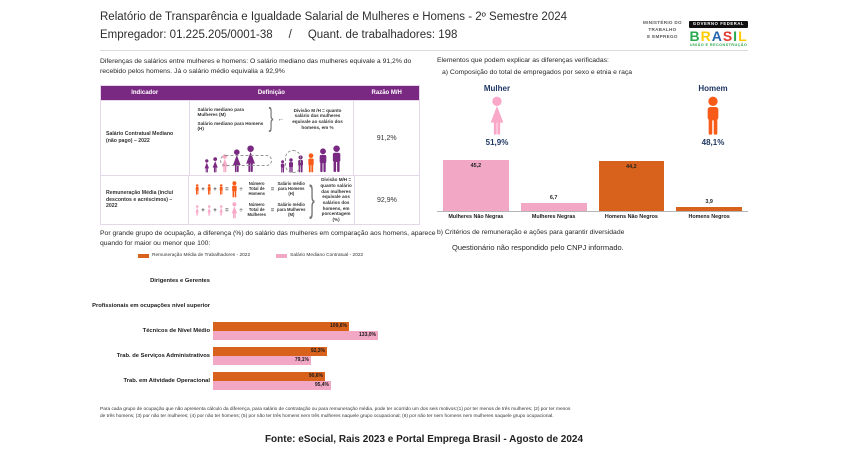 The width and height of the screenshot is (848, 469). I want to click on legend-item: Salário Mediano Contratual - 2022, so click(319, 255).